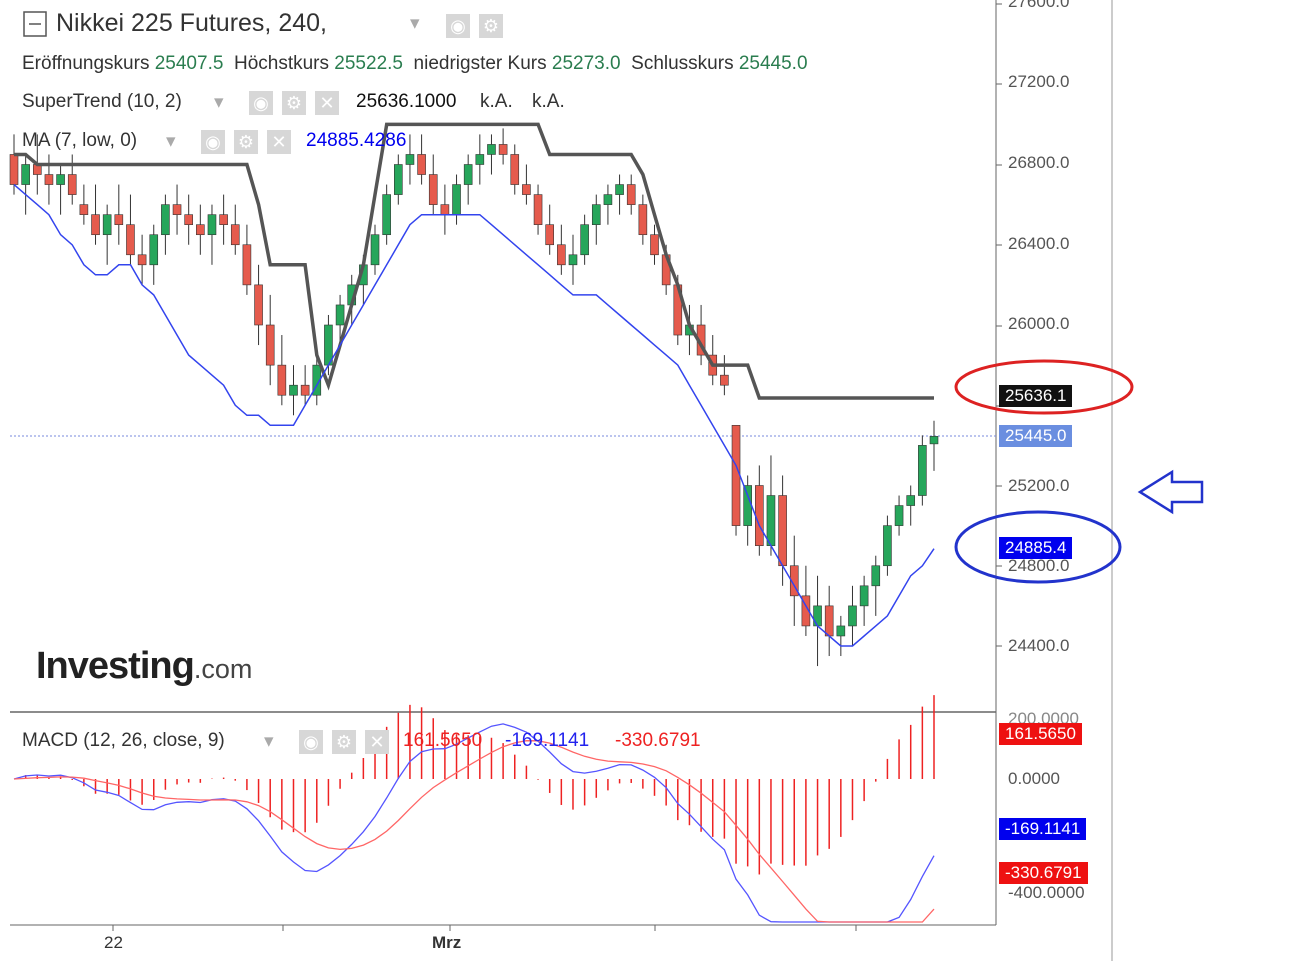 The image size is (1315, 961). I want to click on supertrend-extra1: k.A., so click(496, 101).